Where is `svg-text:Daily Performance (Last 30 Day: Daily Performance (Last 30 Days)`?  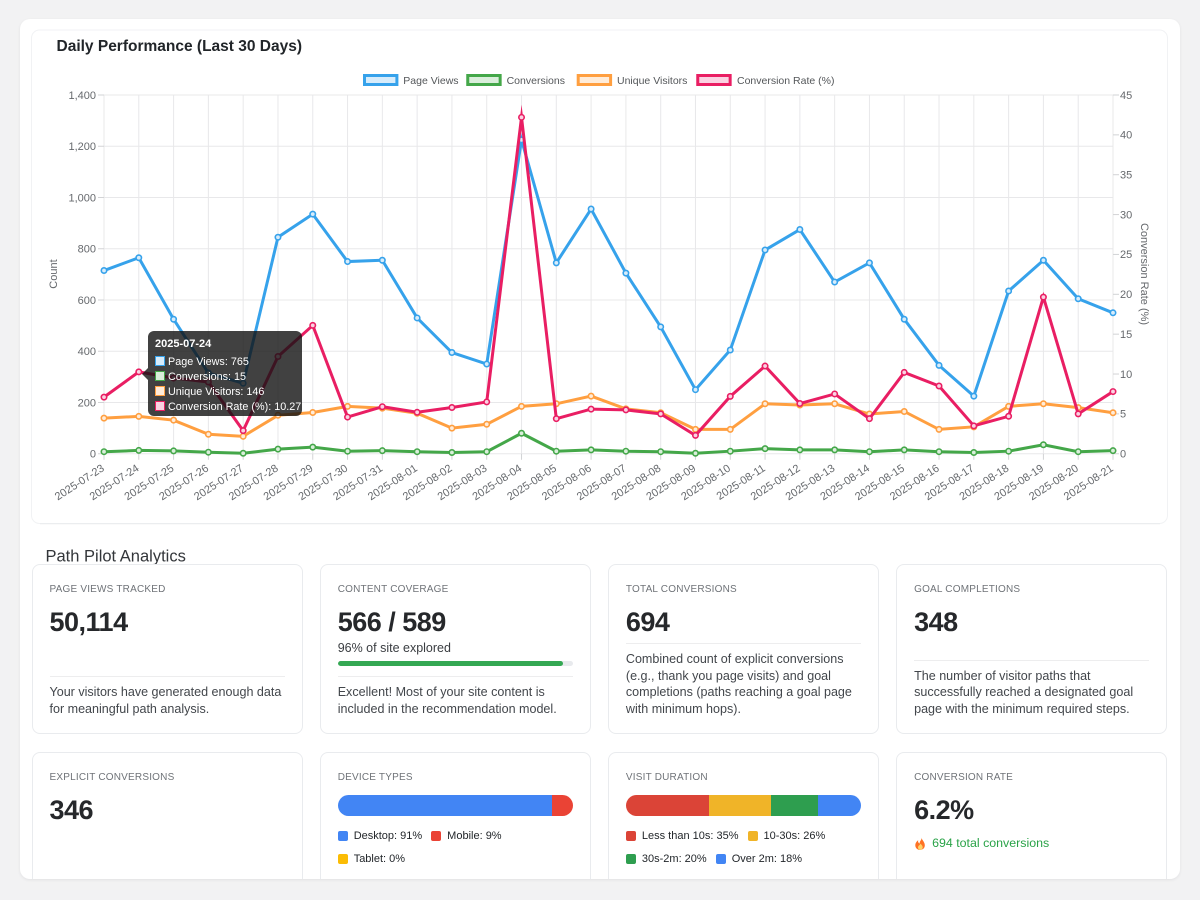 svg-text:Daily Performance (Last 30 Day: Daily Performance (Last 30 Days) is located at coordinates (180, 46).